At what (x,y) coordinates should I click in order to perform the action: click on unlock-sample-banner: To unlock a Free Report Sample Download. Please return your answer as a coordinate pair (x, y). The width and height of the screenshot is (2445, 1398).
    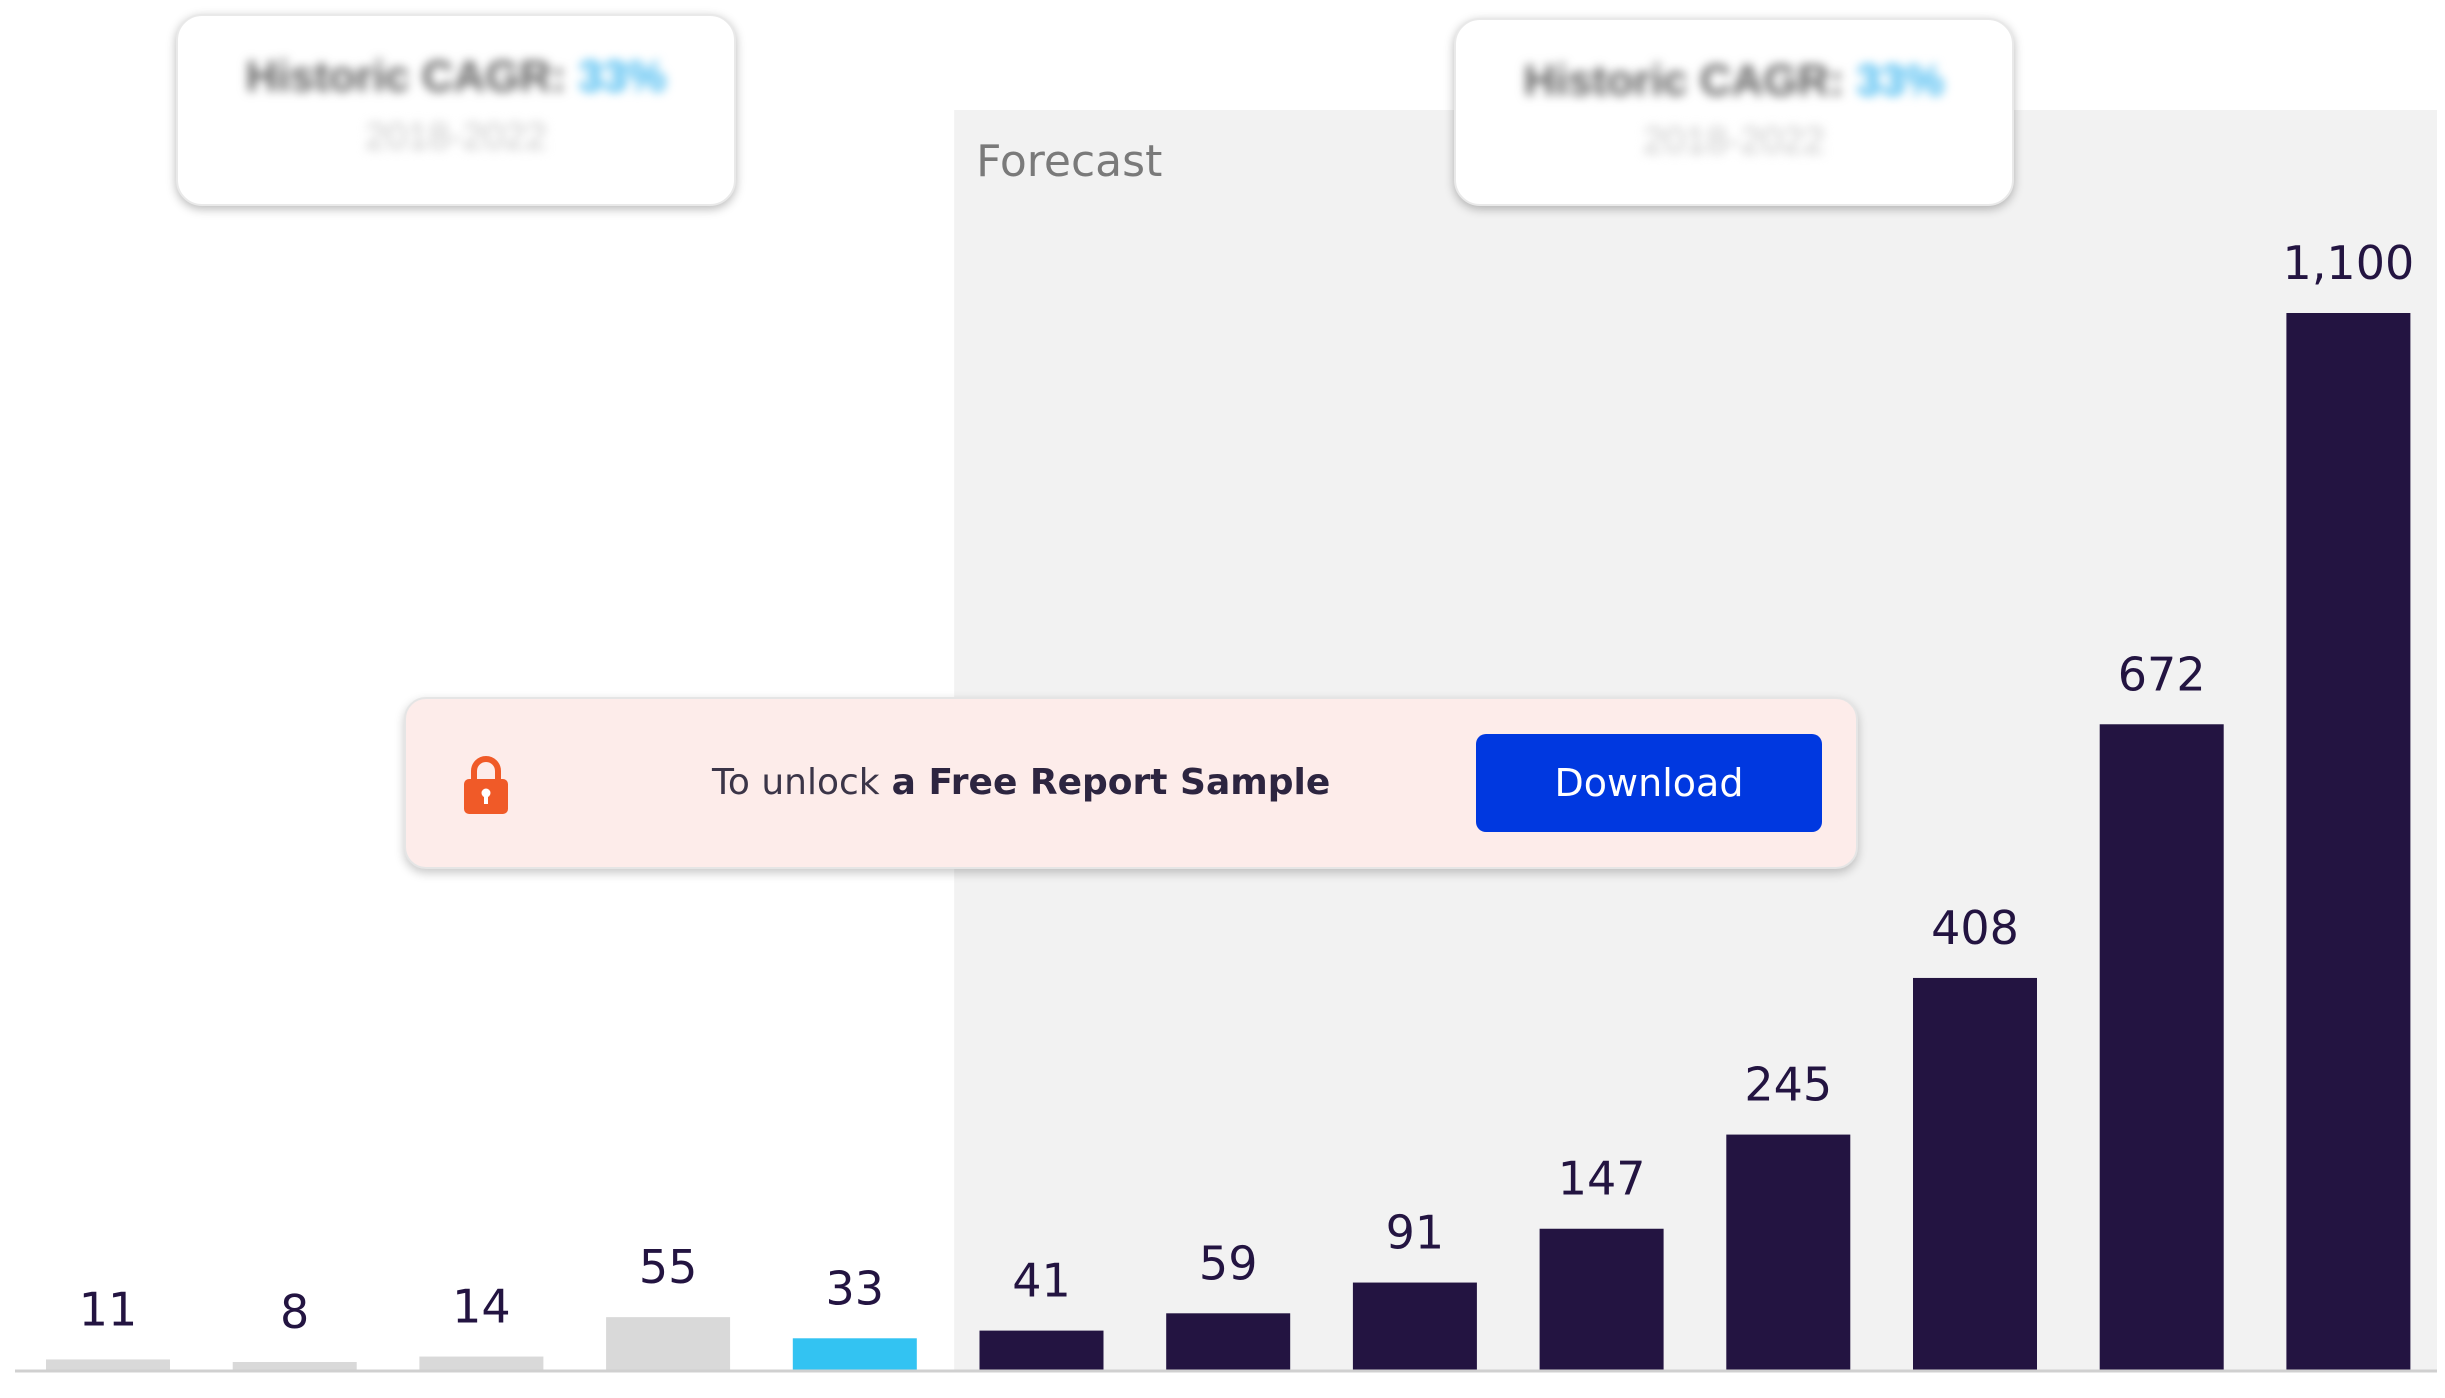
    Looking at the image, I should click on (1131, 783).